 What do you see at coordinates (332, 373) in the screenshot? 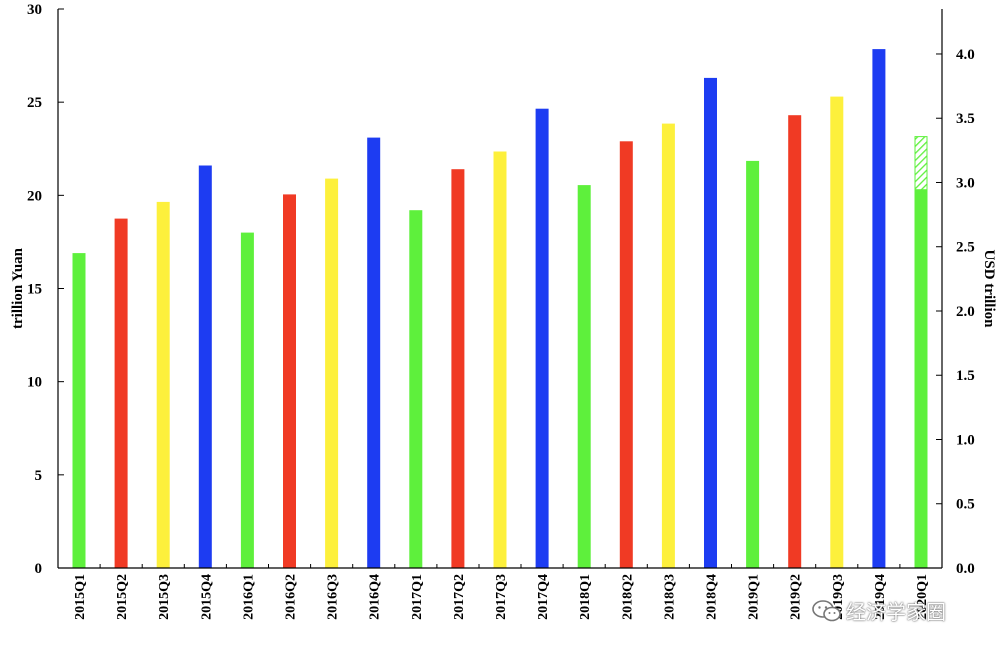
I see `bar-2016Q3` at bounding box center [332, 373].